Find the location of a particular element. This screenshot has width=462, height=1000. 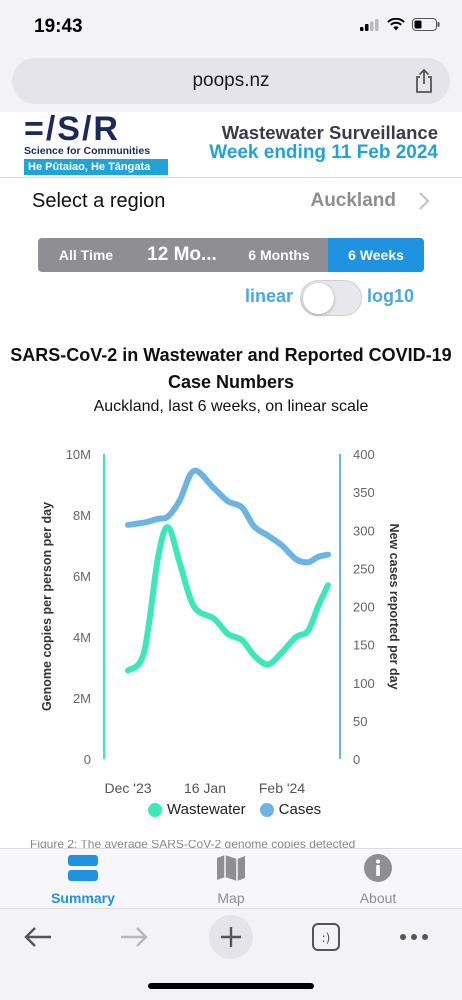

right-tick-label: 50 is located at coordinates (360, 721).